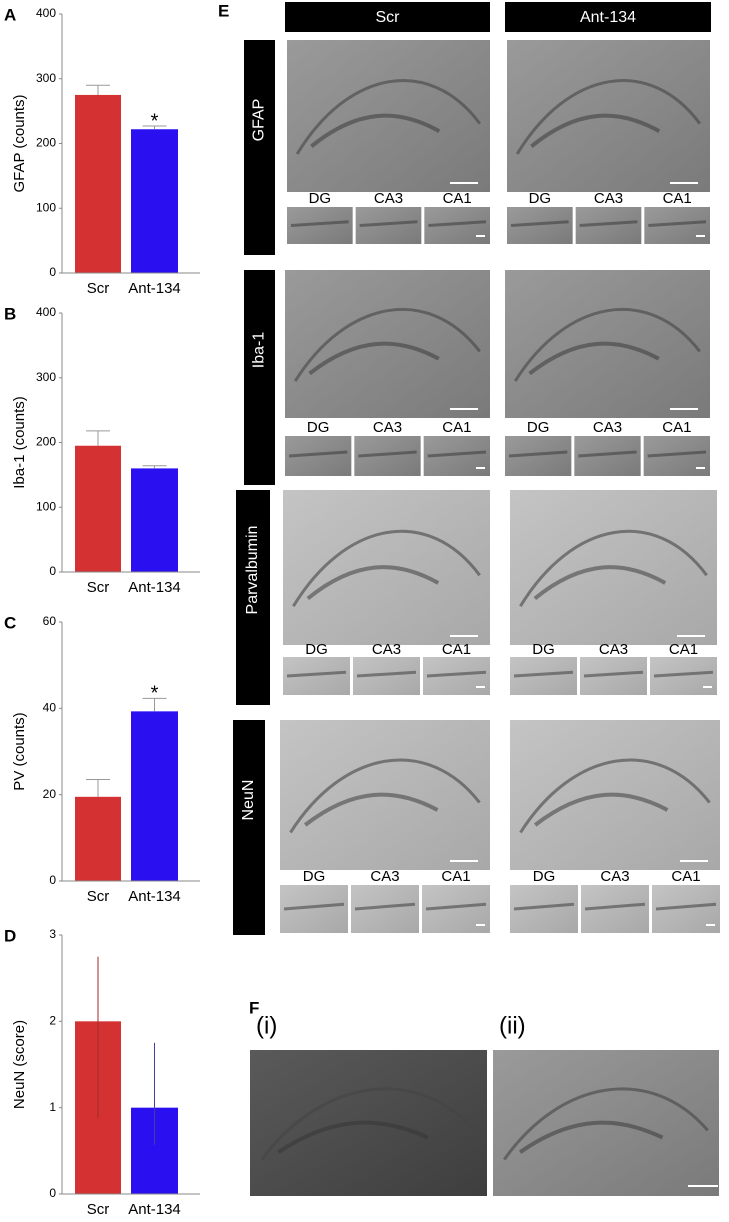  Describe the element at coordinates (388, 17) in the screenshot. I see `column-header: Scr` at that location.